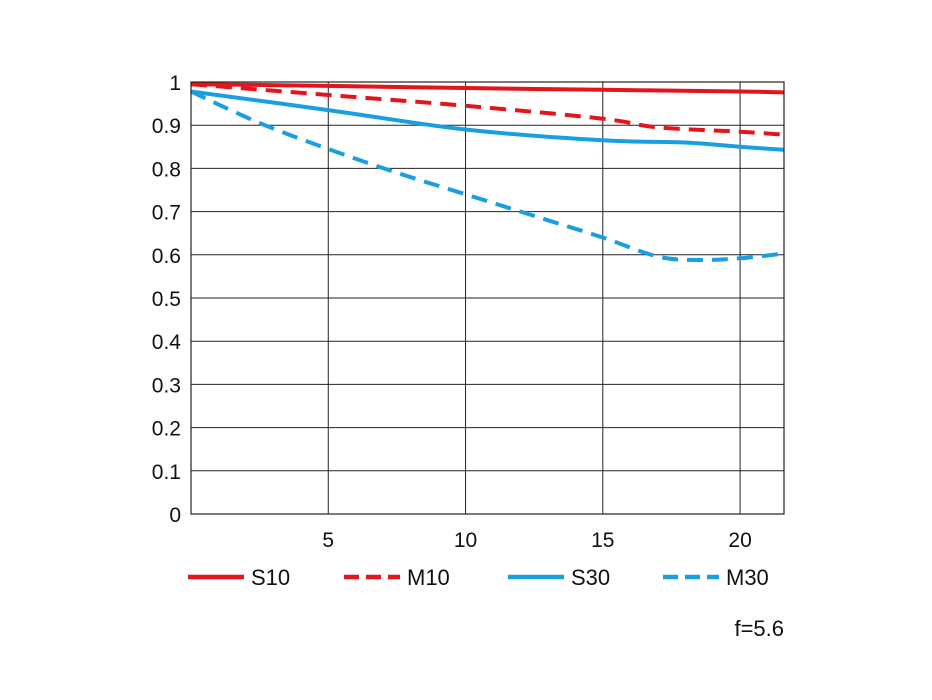 This screenshot has height=700, width=932. I want to click on x-axis-ticks: 5 10 15 20, so click(536, 540).